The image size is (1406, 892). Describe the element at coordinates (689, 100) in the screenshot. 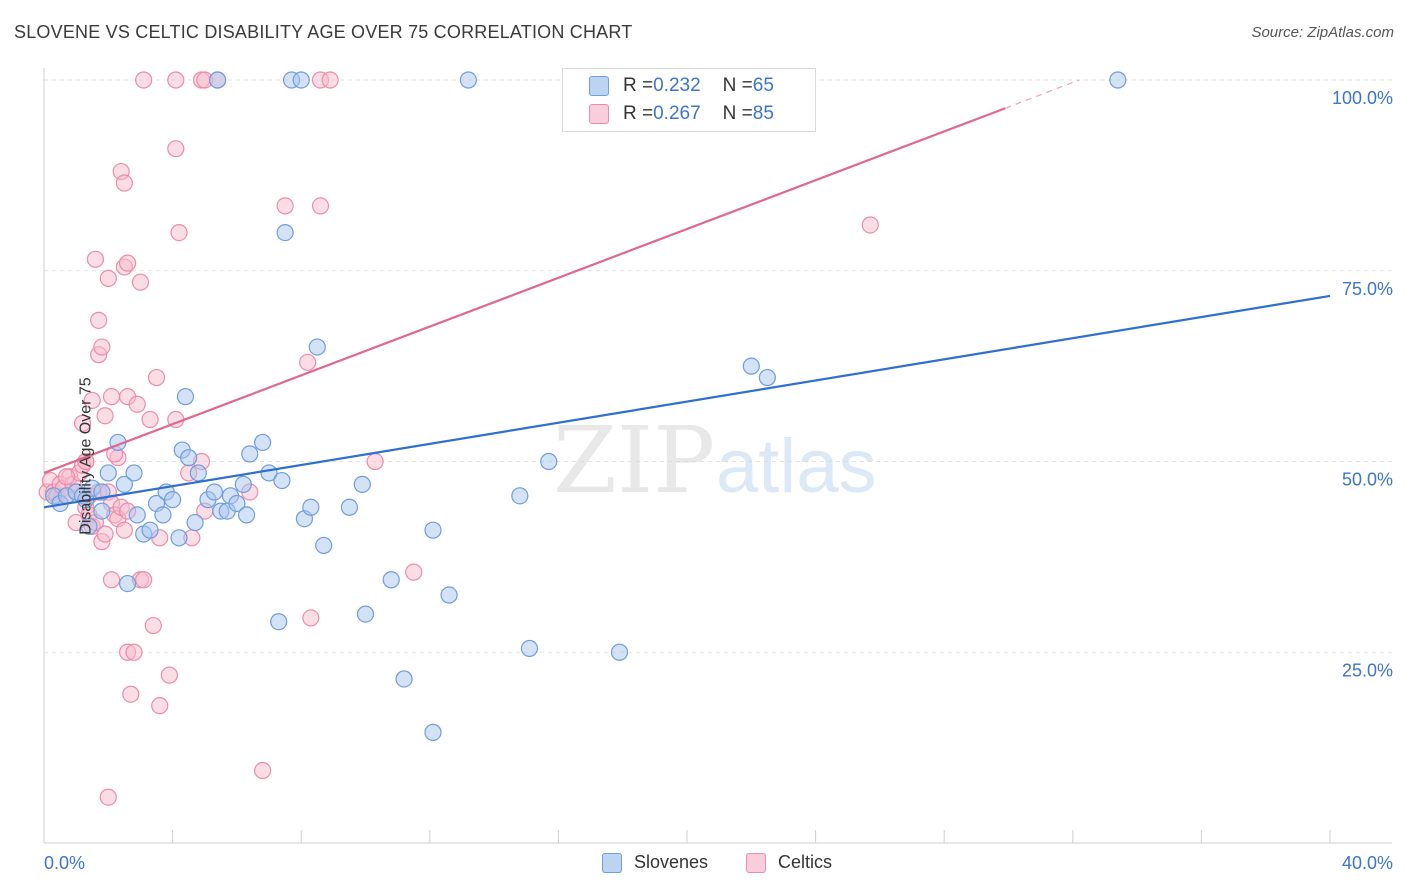

I see `correlation-legend: R = 0.232 N = 65 R = 0.267 N = 85` at that location.